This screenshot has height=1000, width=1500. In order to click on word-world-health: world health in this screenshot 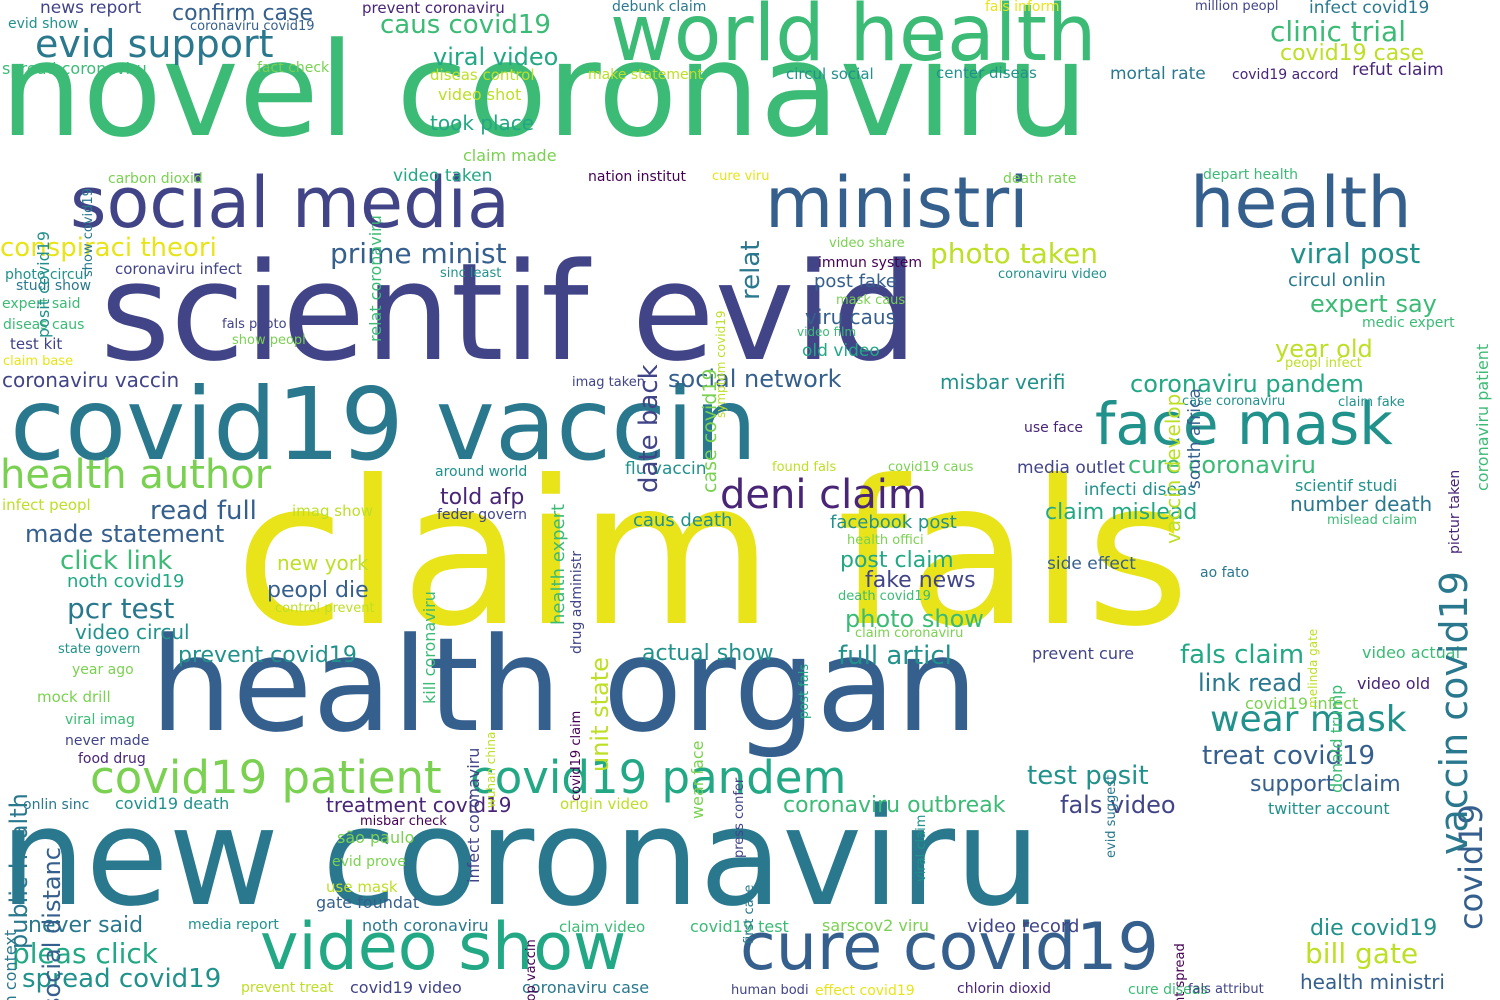, I will do `click(853, 39)`.